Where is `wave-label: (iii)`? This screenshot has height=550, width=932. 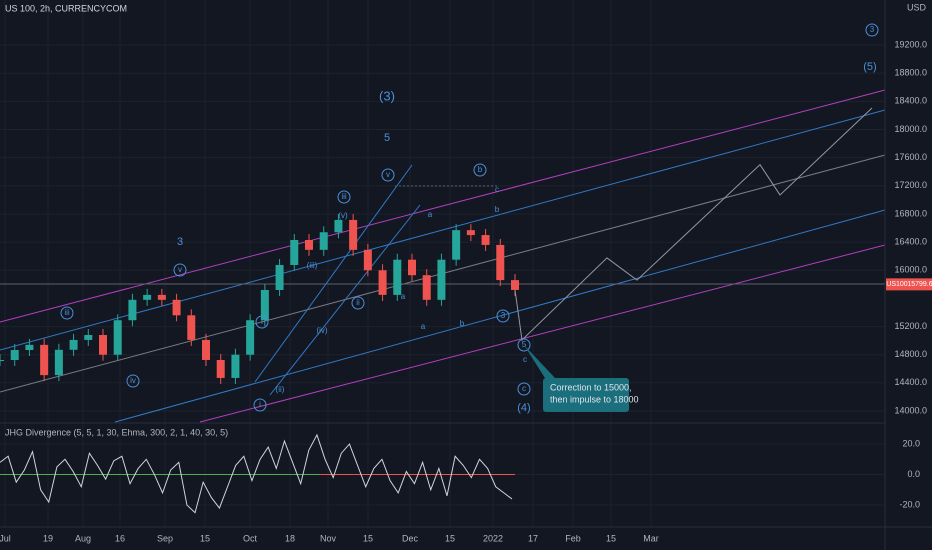
wave-label: (iii) is located at coordinates (312, 265).